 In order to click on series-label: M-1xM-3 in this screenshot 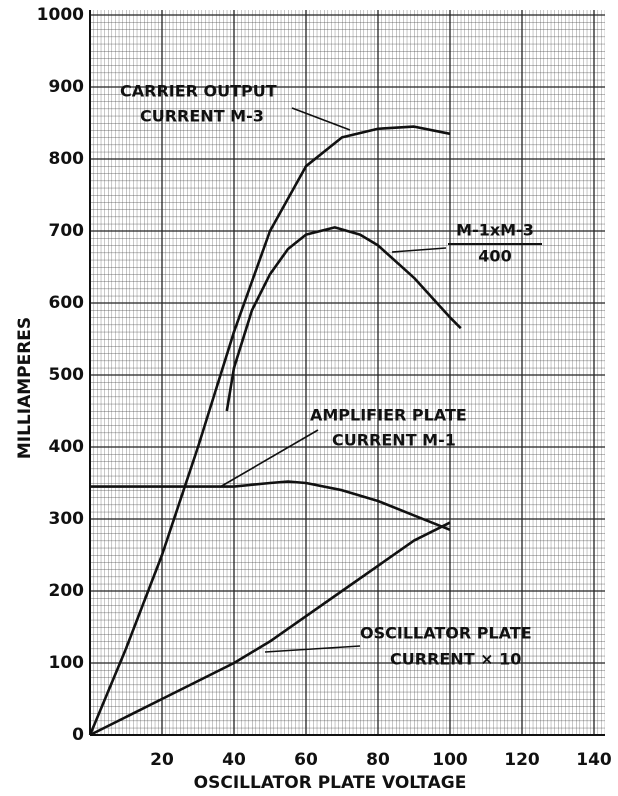, I will do `click(495, 230)`.